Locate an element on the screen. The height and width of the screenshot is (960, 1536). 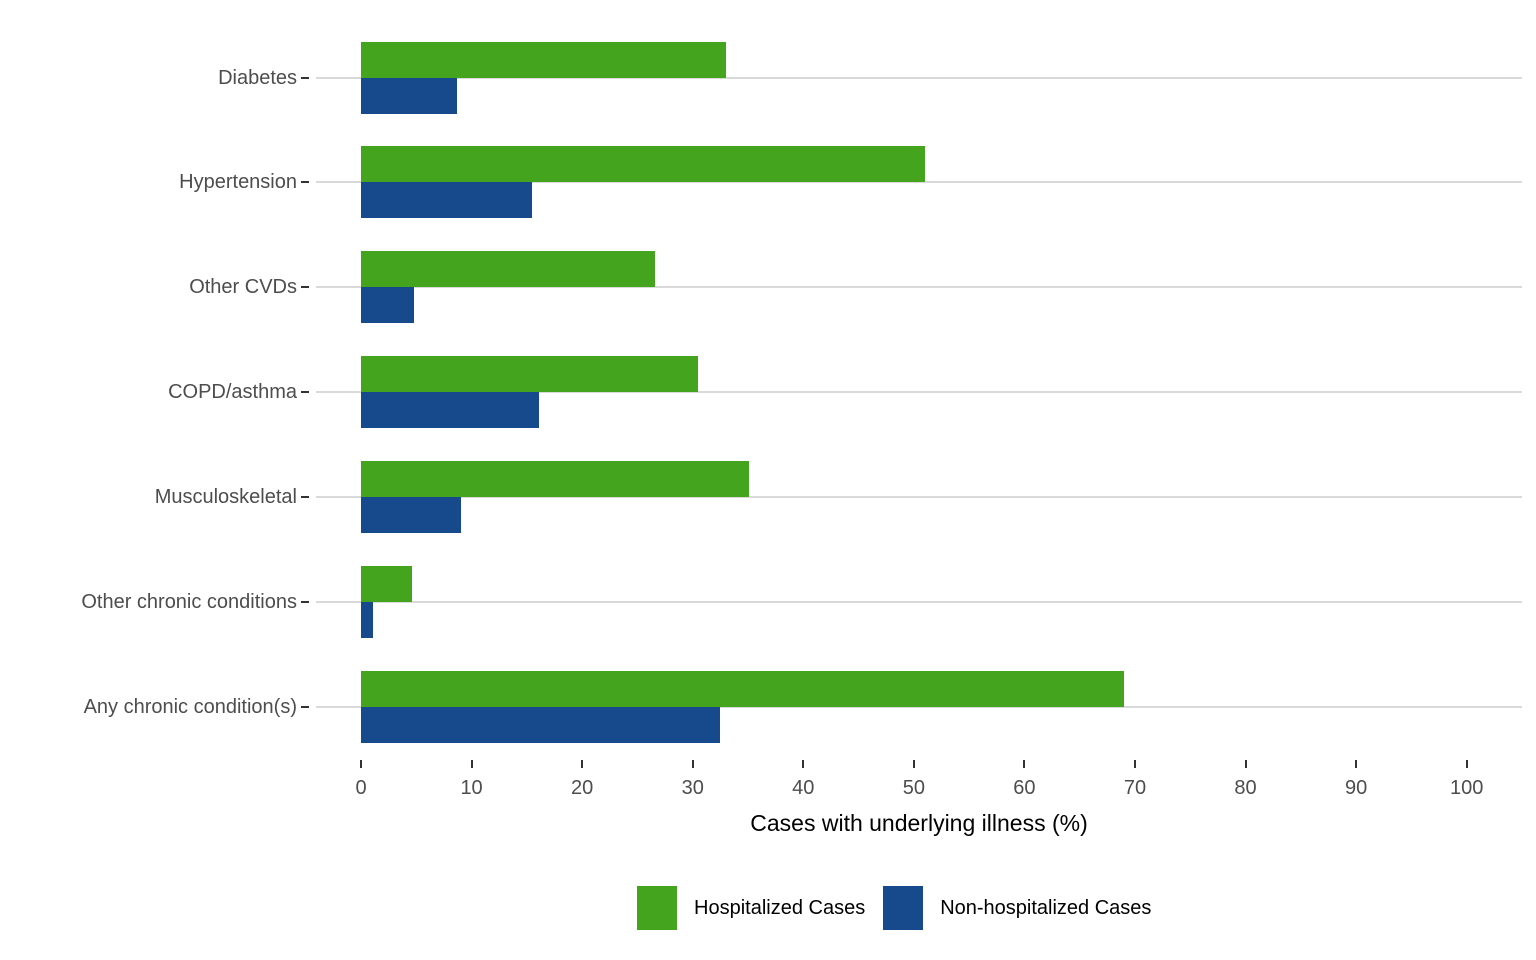
legend-label-hospitalized: Hospitalized Cases is located at coordinates (780, 907).